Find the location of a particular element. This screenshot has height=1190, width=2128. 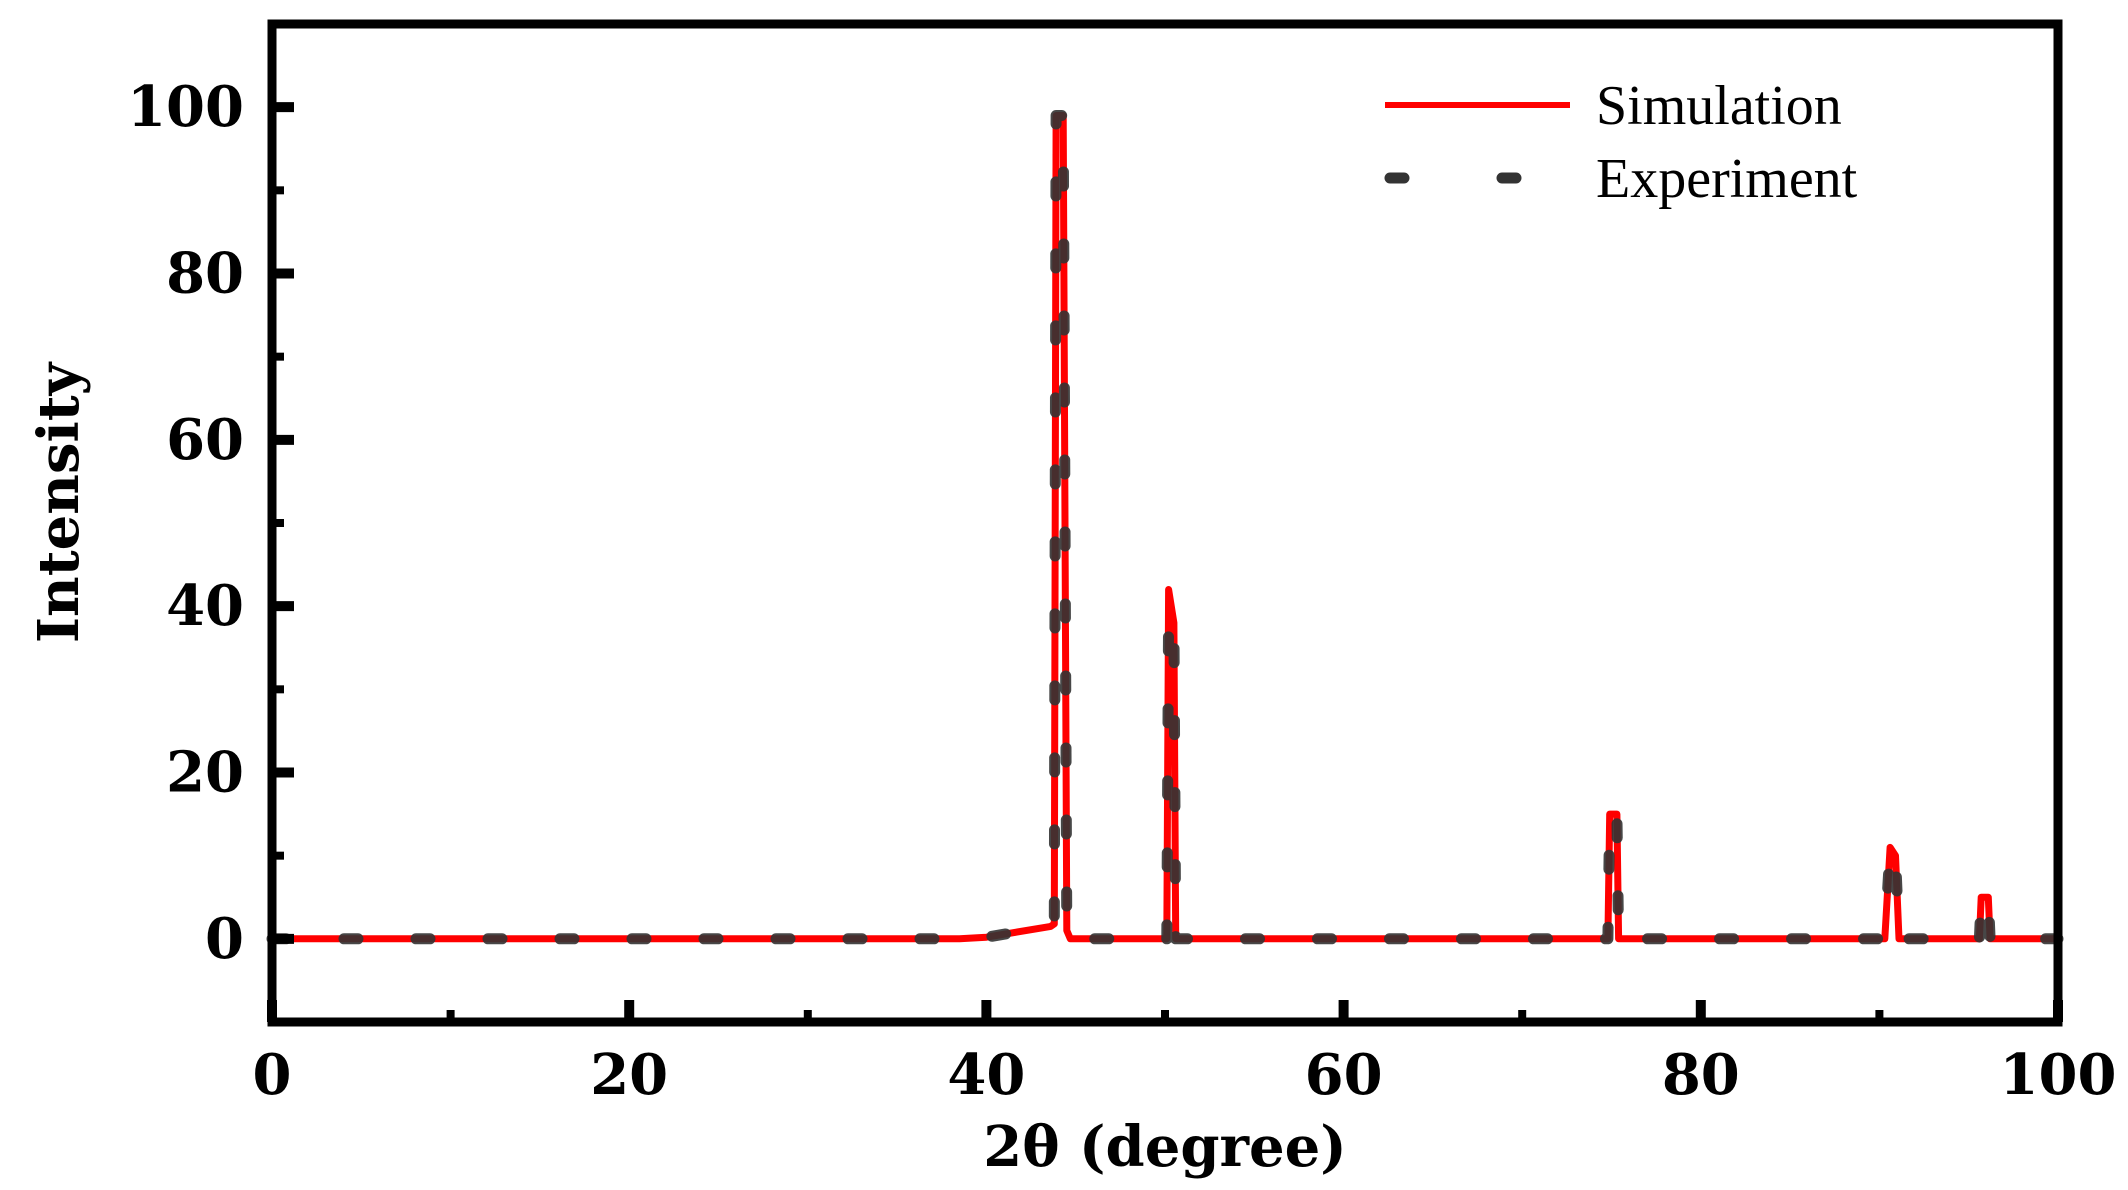

legend-experiment-label: Experiment is located at coordinates (1727, 179).